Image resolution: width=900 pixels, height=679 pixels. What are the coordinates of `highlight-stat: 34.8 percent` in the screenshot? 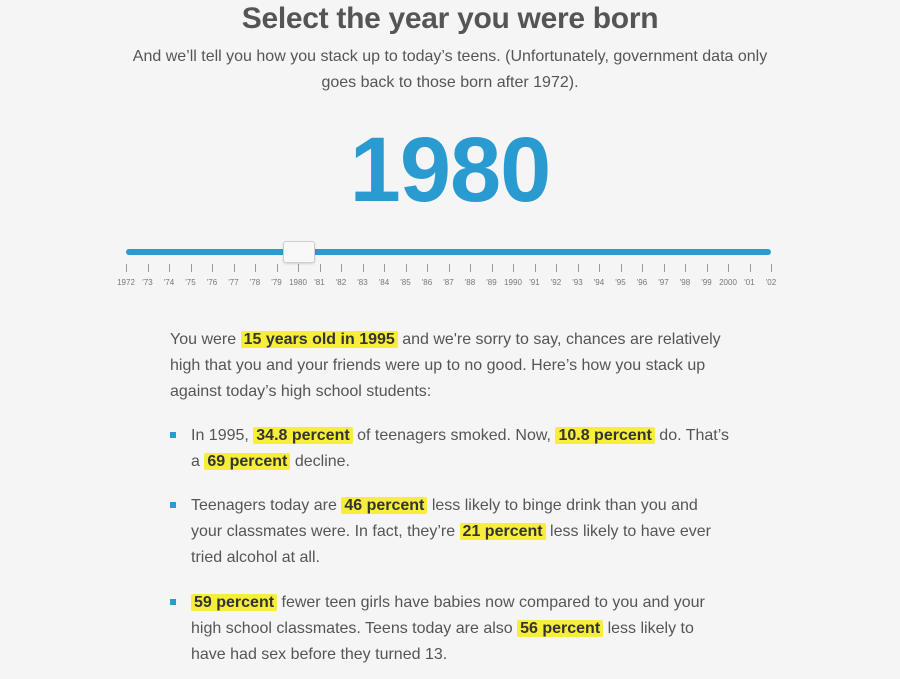 It's located at (303, 435).